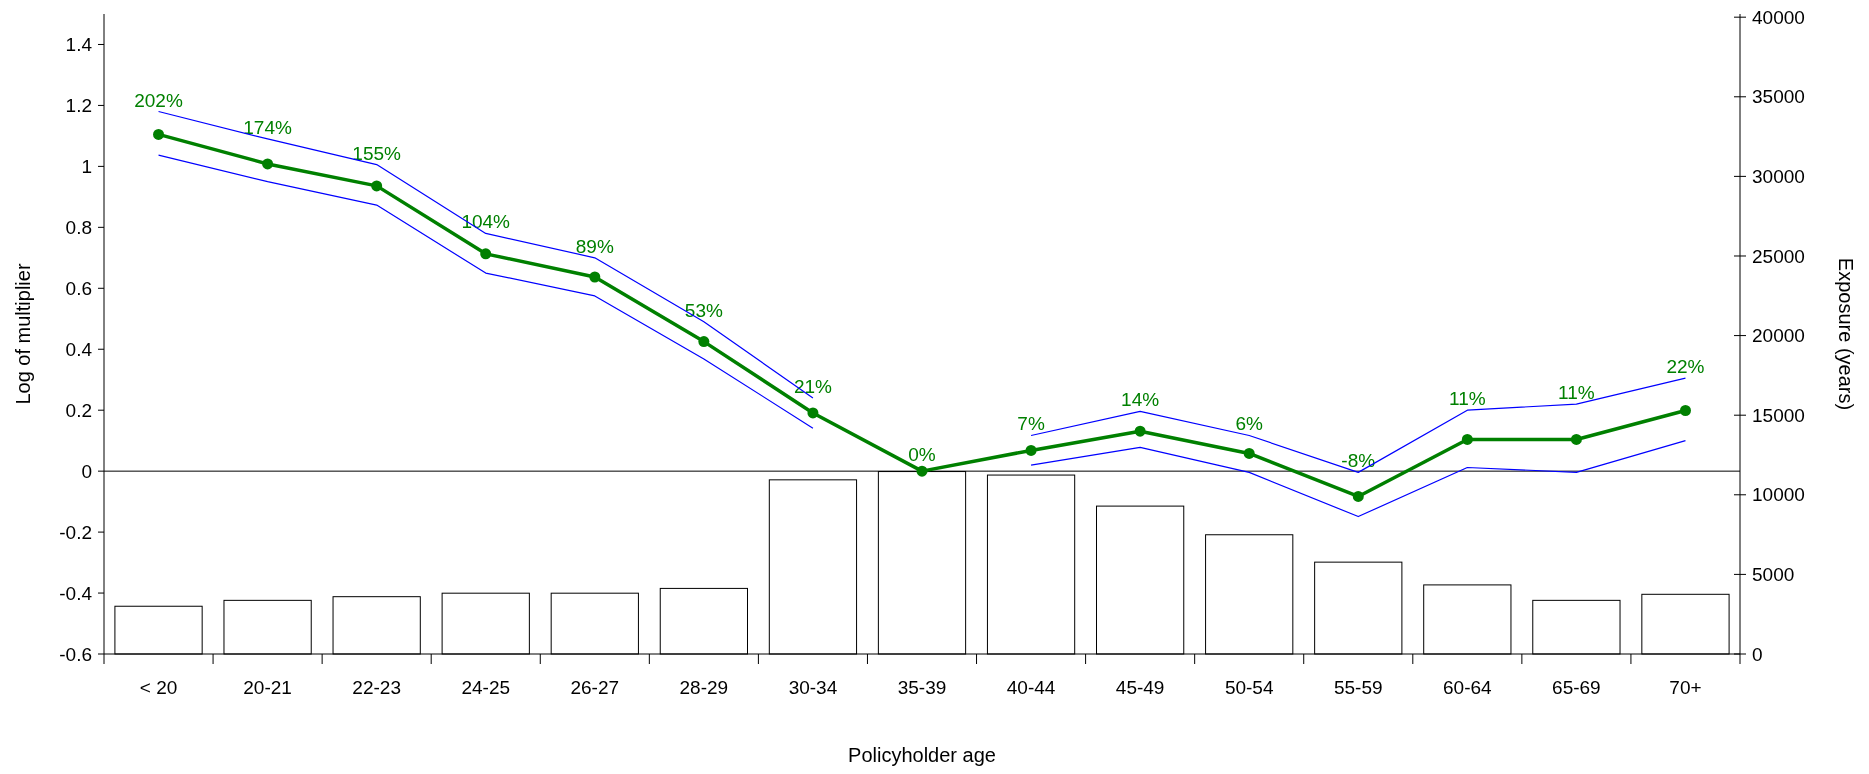 The width and height of the screenshot is (1869, 774). What do you see at coordinates (1031, 424) in the screenshot?
I see `annotation: 7%` at bounding box center [1031, 424].